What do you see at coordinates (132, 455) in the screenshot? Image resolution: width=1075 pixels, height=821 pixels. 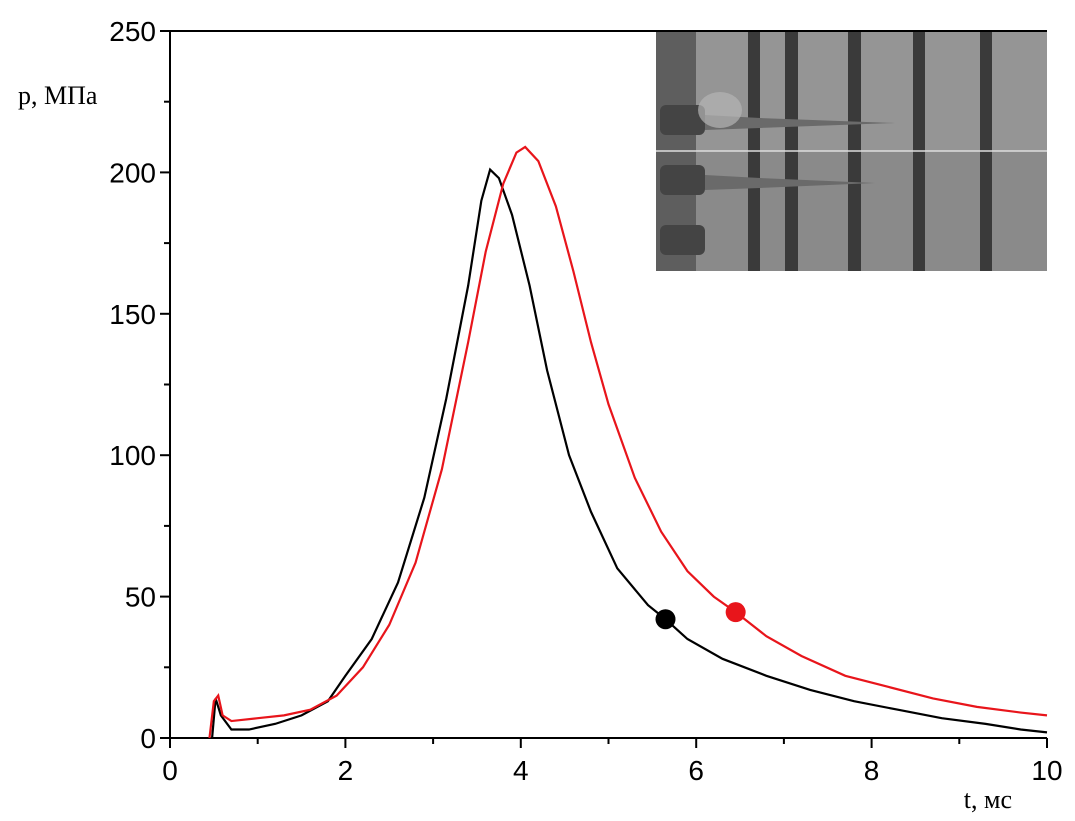 I see `y-tick-label: 100` at bounding box center [132, 455].